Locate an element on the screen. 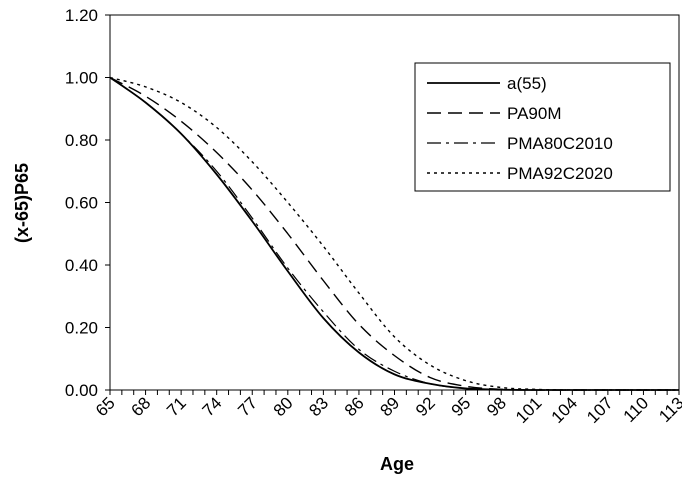 The image size is (682, 477). x-tick-label: 68 is located at coordinates (141, 406).